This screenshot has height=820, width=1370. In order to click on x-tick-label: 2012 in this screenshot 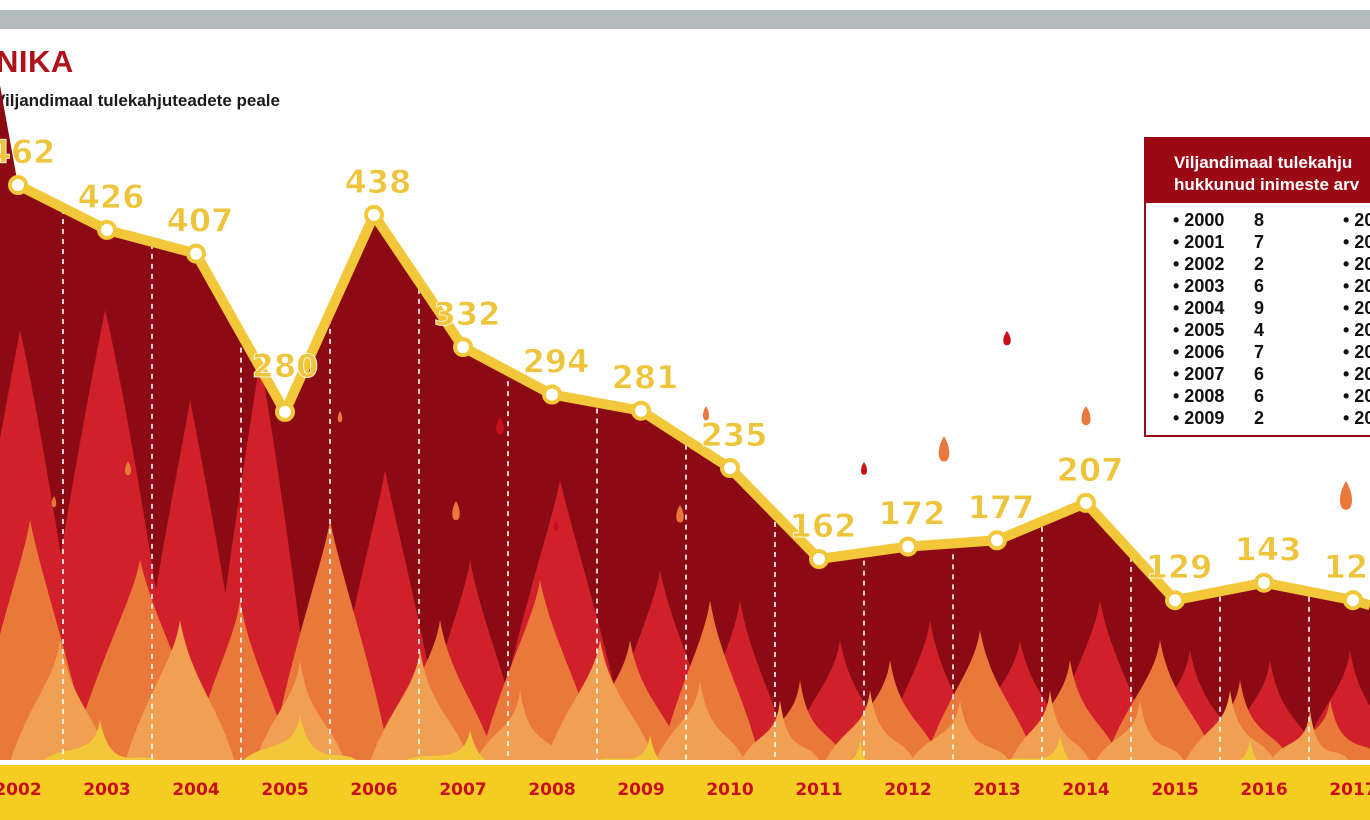, I will do `click(907, 790)`.